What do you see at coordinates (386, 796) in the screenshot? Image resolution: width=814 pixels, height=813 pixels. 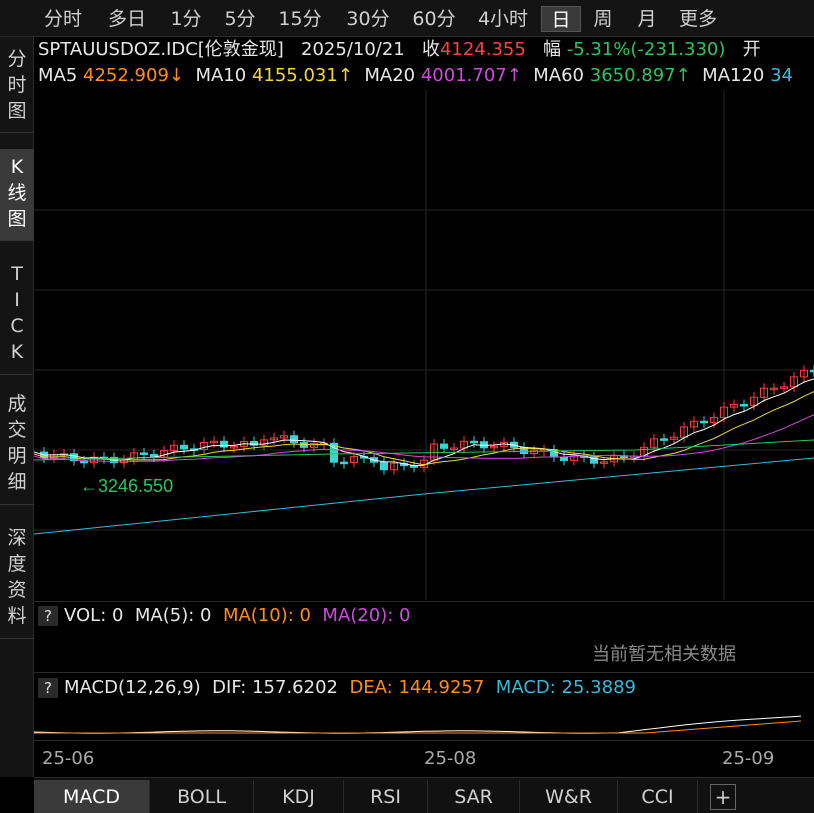 I see `tab-indicator-rsi: RSI` at bounding box center [386, 796].